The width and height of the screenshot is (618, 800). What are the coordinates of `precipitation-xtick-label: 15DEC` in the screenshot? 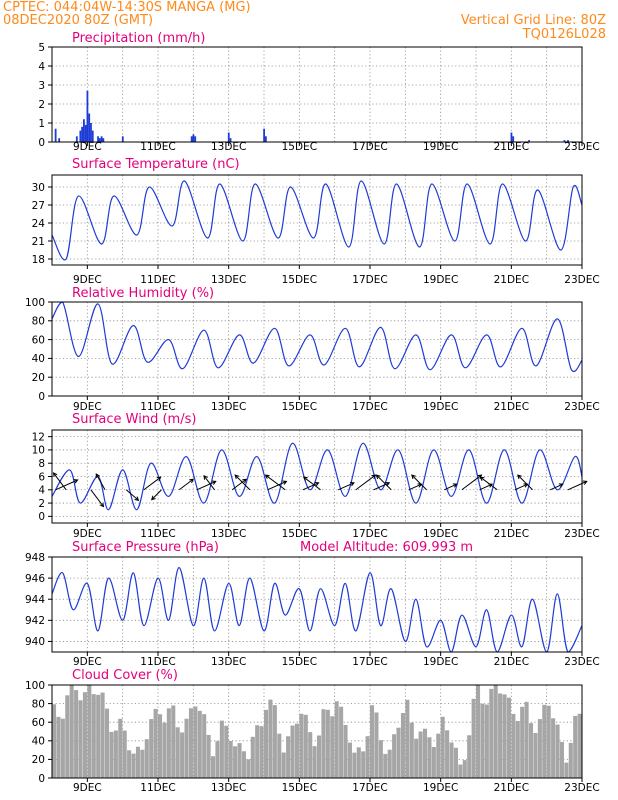 It's located at (299, 147).